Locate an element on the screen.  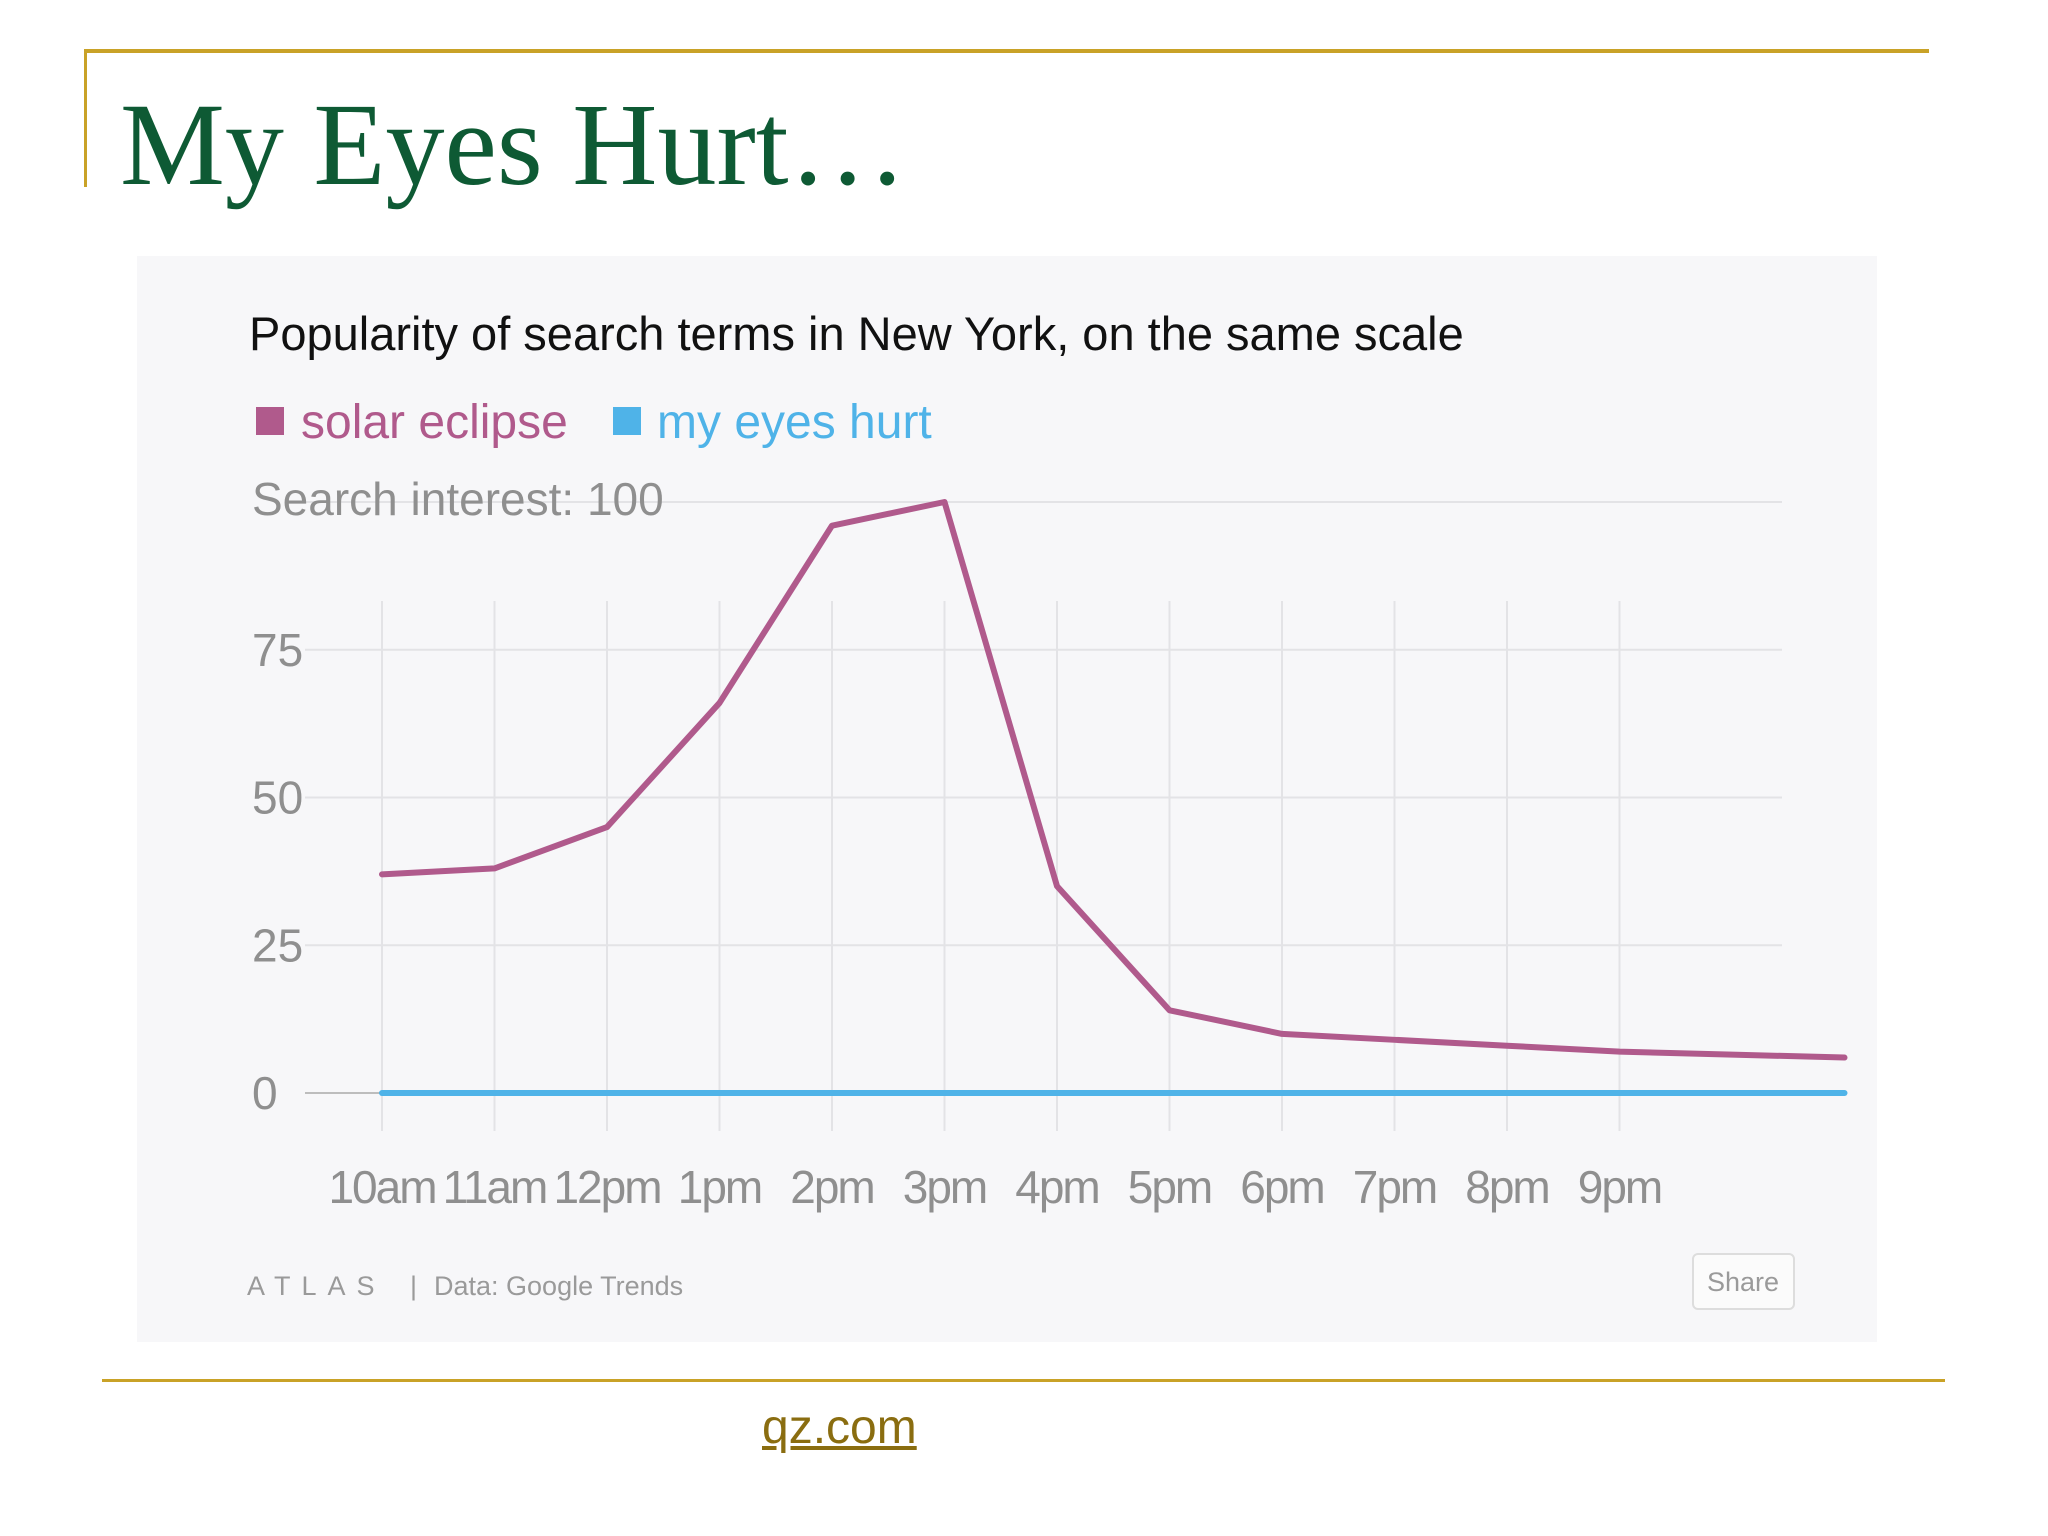
legend-label-my-eyes-hurt: my eyes hurt is located at coordinates (794, 422).